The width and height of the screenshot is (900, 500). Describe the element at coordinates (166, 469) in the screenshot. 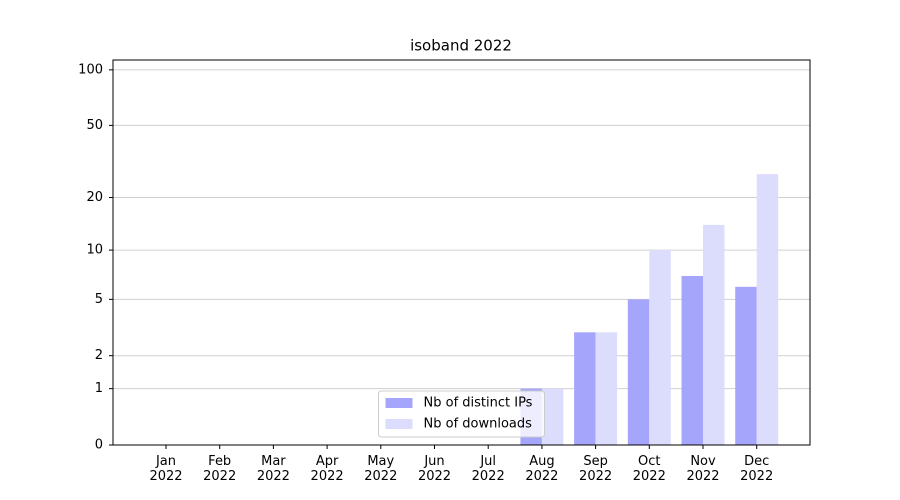

I see `x-tick-label: Jan 2022` at that location.